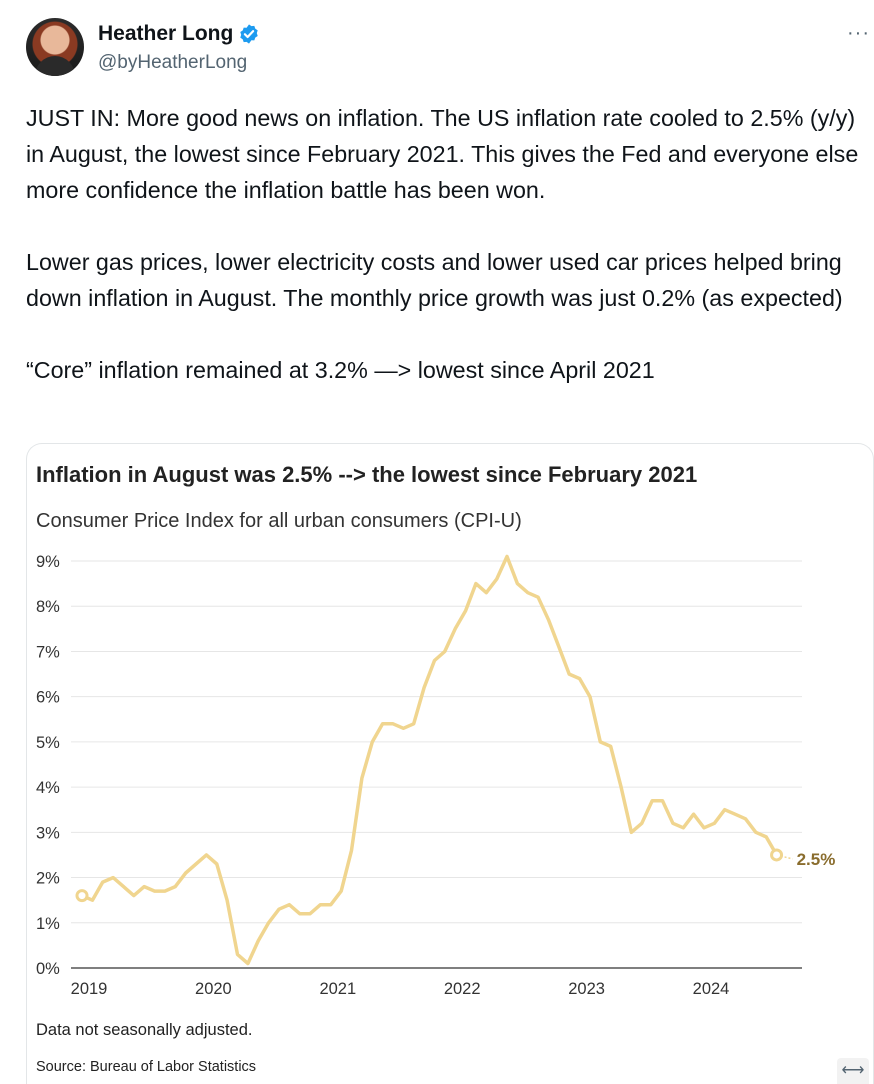 The height and width of the screenshot is (1084, 874). Describe the element at coordinates (89, 989) in the screenshot. I see `x-tick-label: 2019` at that location.